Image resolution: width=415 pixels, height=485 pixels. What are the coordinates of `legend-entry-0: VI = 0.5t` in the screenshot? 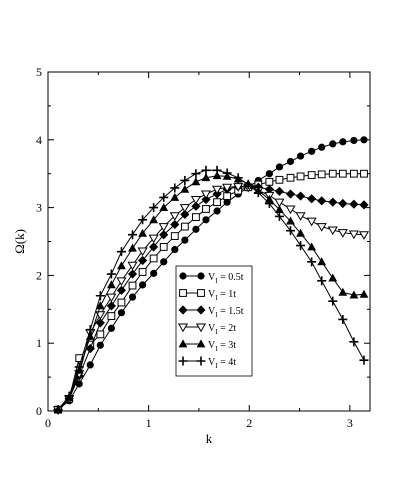 It's located at (211, 278).